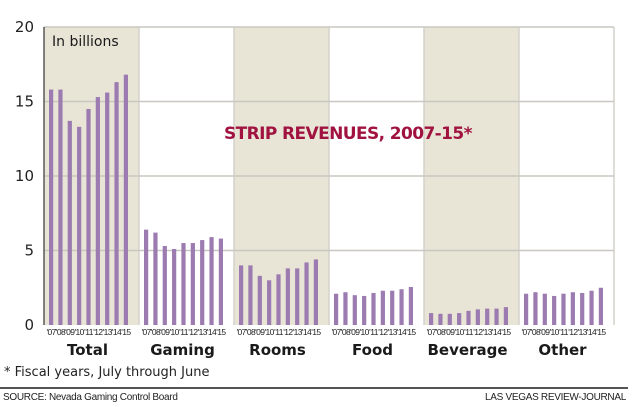 Image resolution: width=640 pixels, height=407 pixels. What do you see at coordinates (24, 102) in the screenshot?
I see `y-tick-label: 15` at bounding box center [24, 102].